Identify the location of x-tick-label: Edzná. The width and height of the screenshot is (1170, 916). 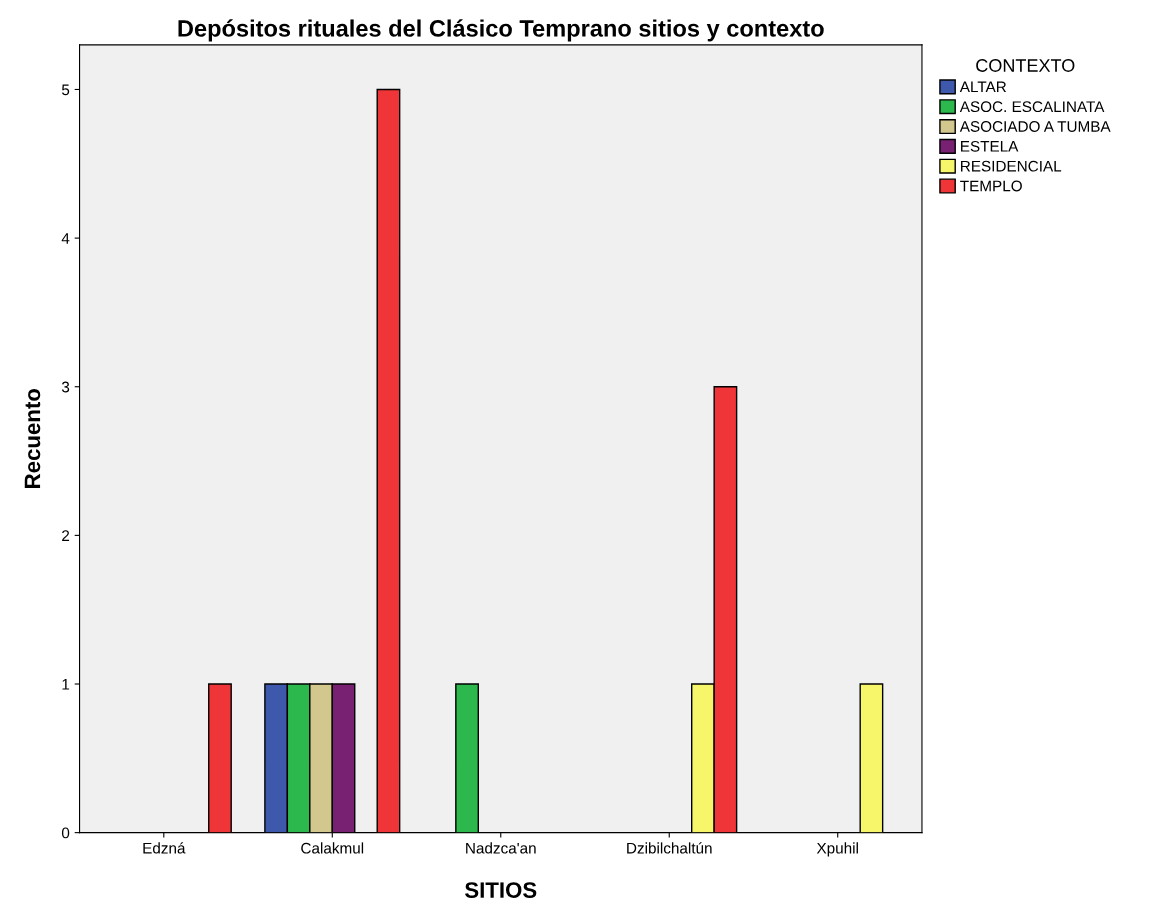
(164, 848).